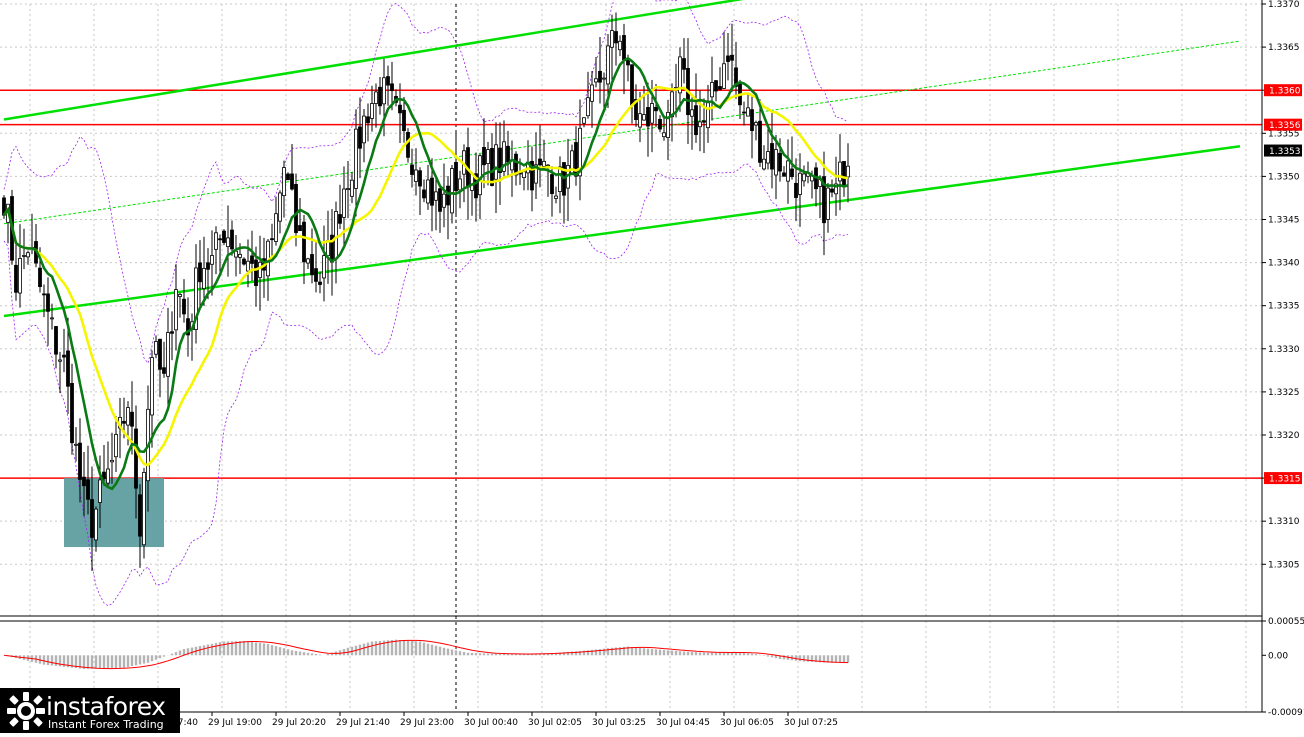  What do you see at coordinates (1284, 436) in the screenshot?
I see `price-tick-label: 1.3320` at bounding box center [1284, 436].